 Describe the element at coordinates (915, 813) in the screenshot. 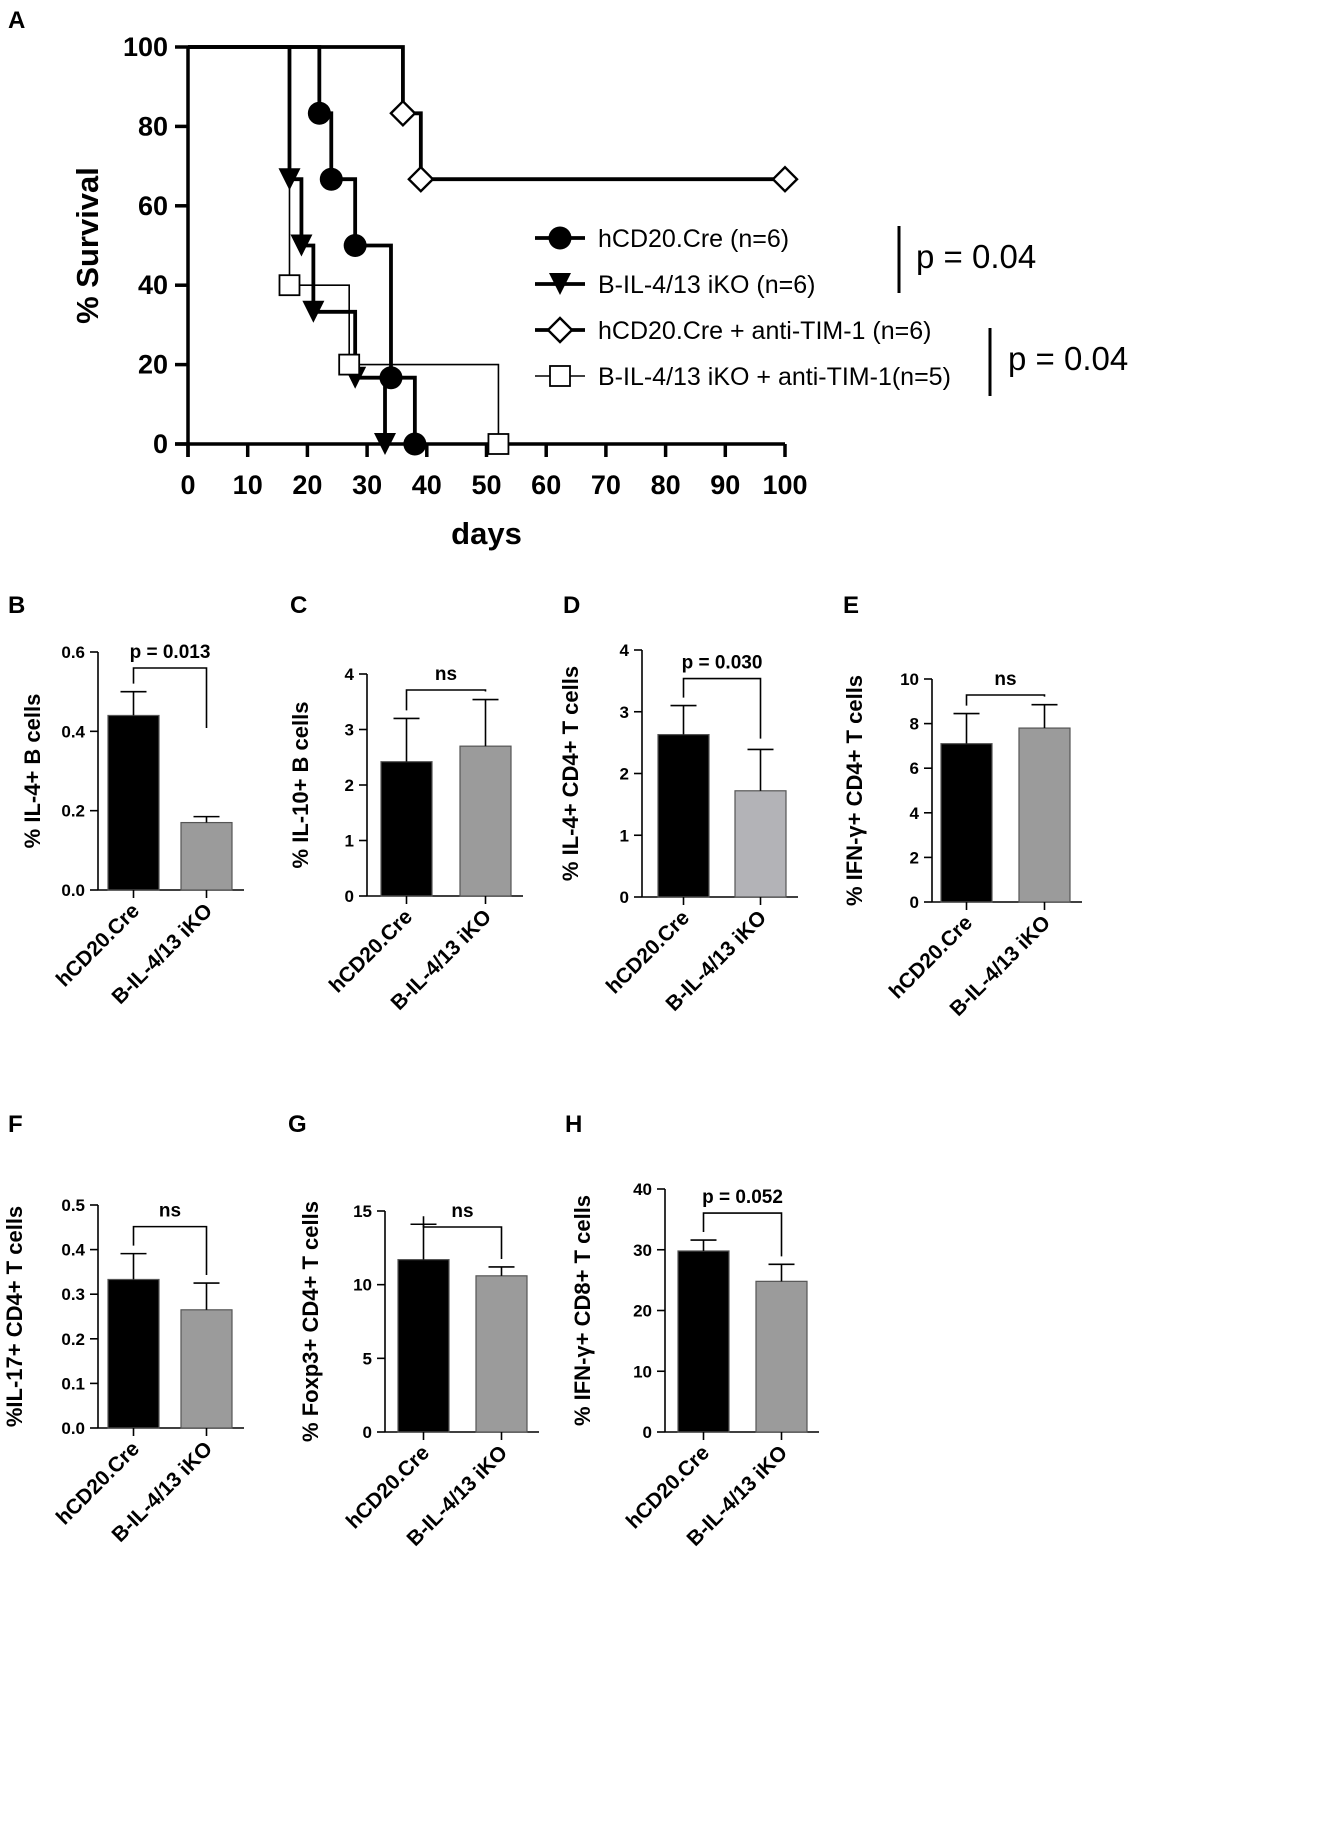

I see `y-tick-label: 4` at that location.